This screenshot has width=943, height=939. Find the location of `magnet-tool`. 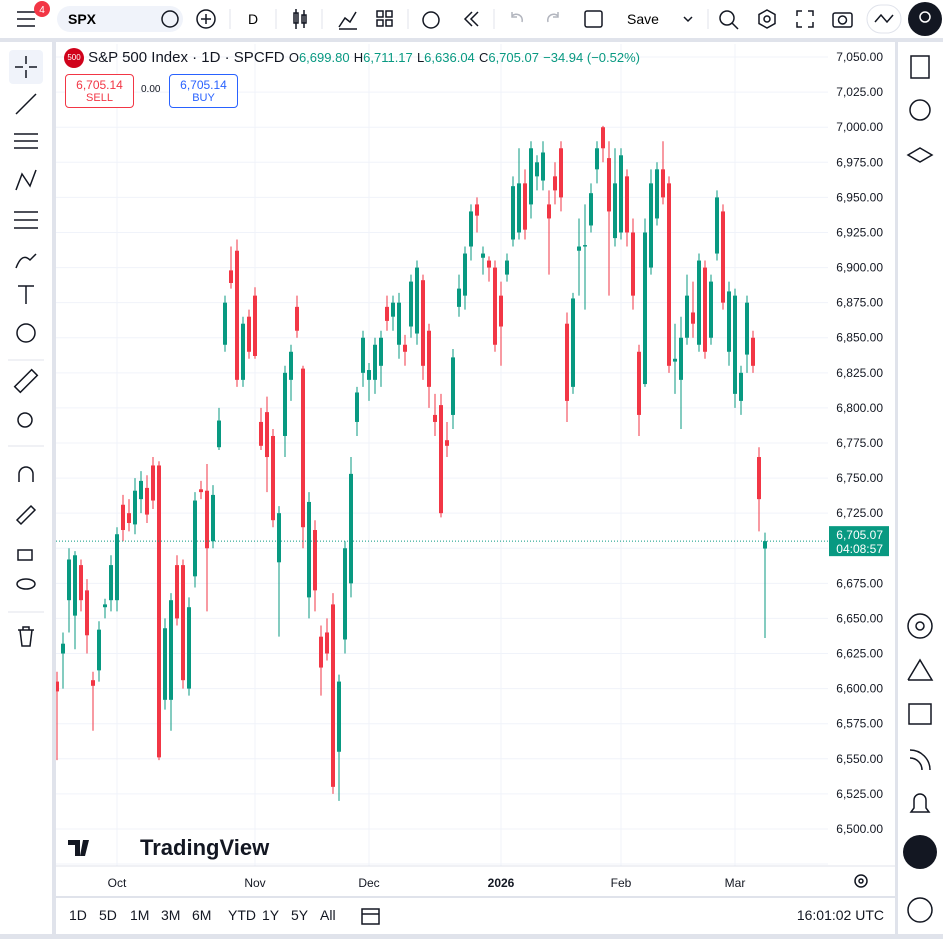

magnet-tool is located at coordinates (26, 474).